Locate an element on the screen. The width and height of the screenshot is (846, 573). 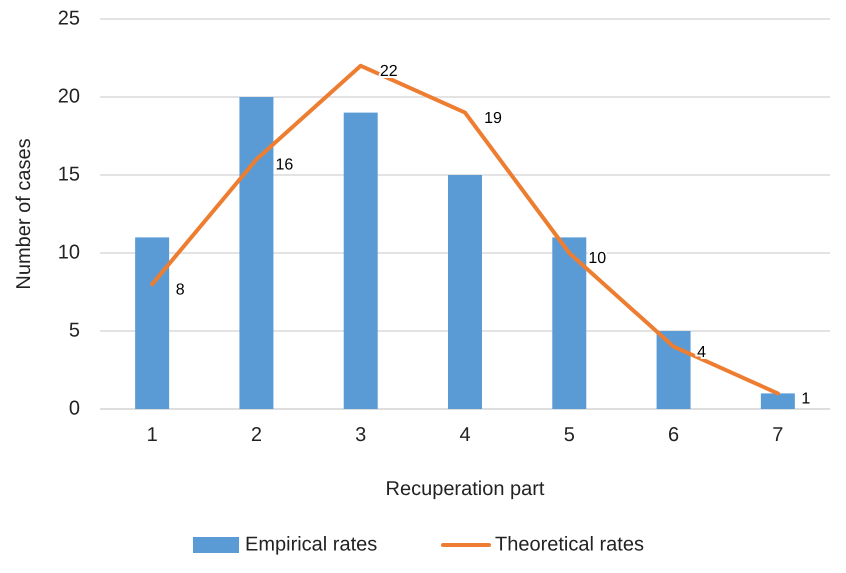
x-axis-title: Recuperation part is located at coordinates (465, 489).